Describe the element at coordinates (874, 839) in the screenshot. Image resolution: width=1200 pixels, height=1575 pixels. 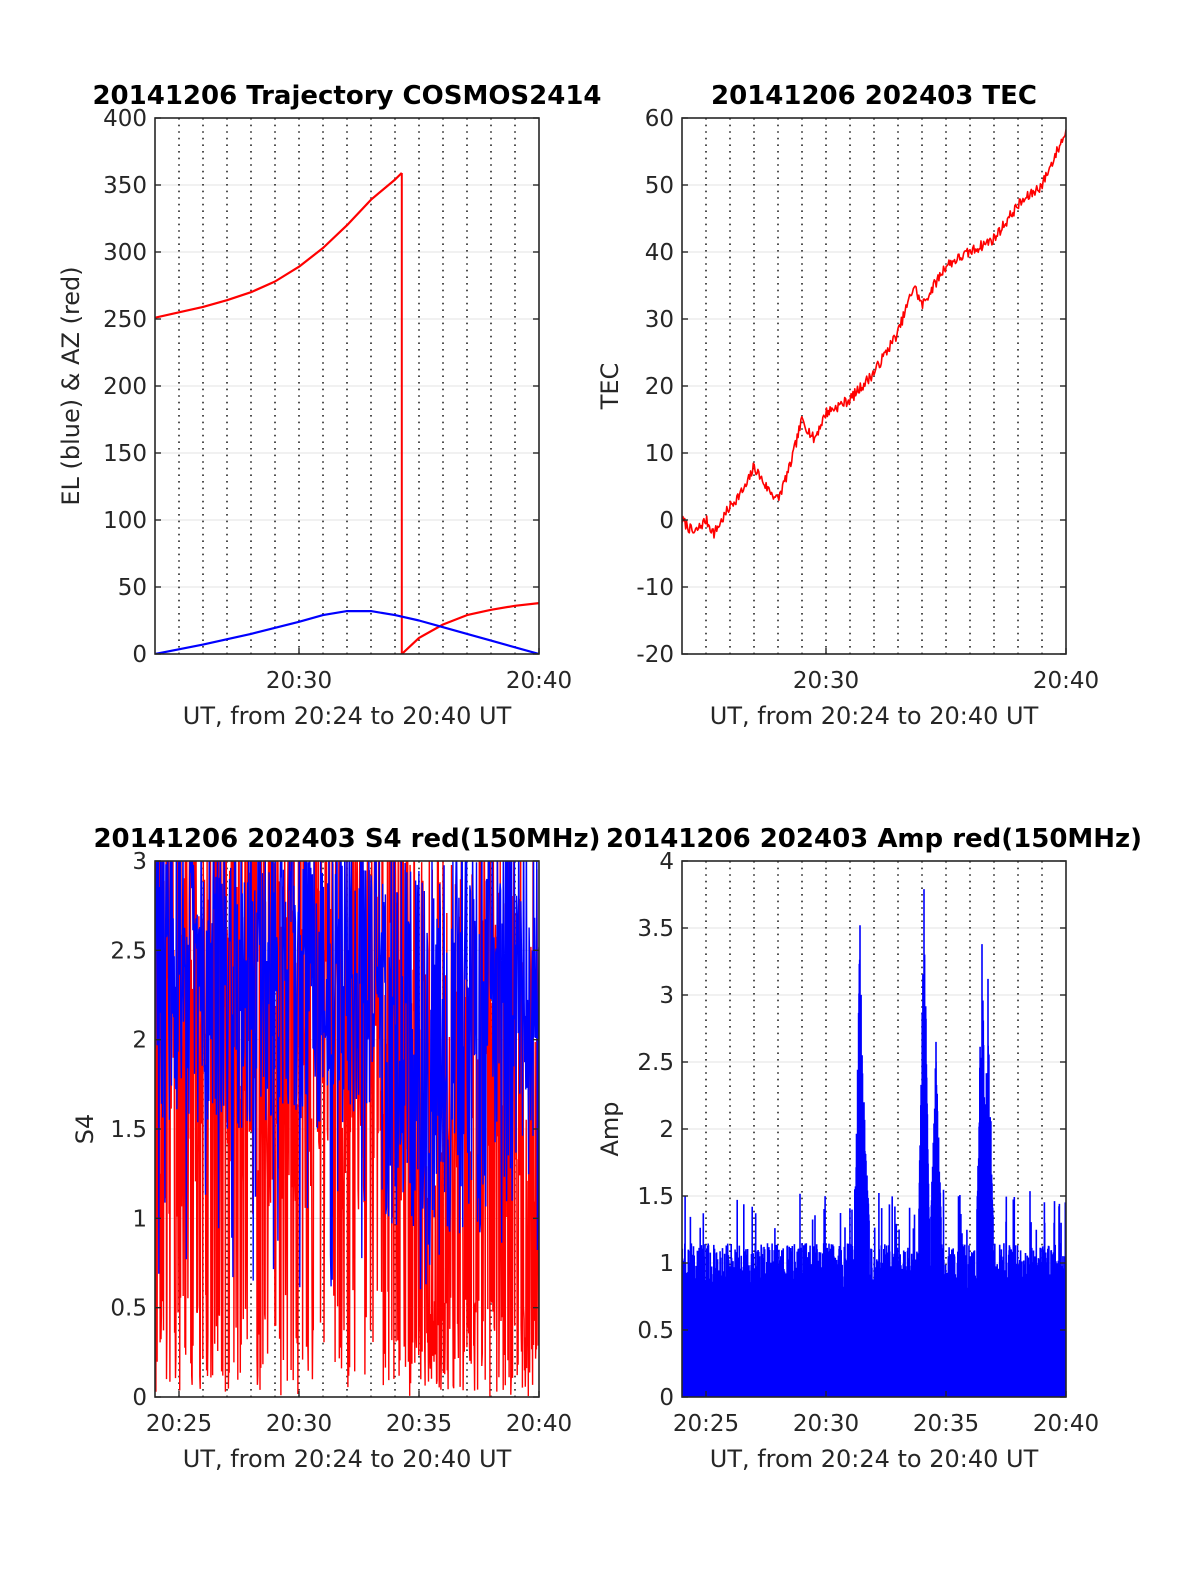
I see `chart-title: 20141206 202403 Amp red(150MHz)` at that location.